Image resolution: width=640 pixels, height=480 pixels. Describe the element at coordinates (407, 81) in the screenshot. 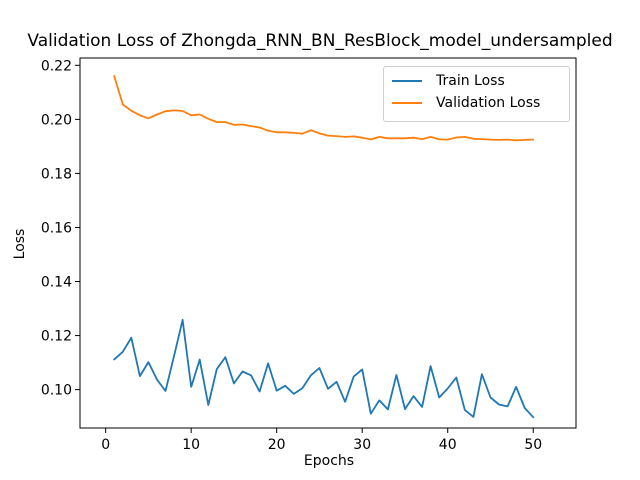

I see `legend-swatch-train` at that location.